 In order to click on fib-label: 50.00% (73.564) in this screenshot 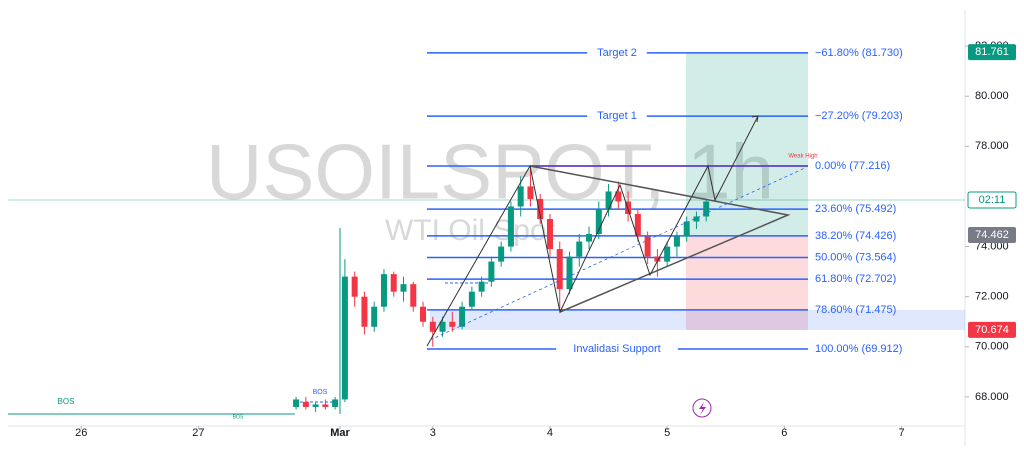, I will do `click(855, 257)`.